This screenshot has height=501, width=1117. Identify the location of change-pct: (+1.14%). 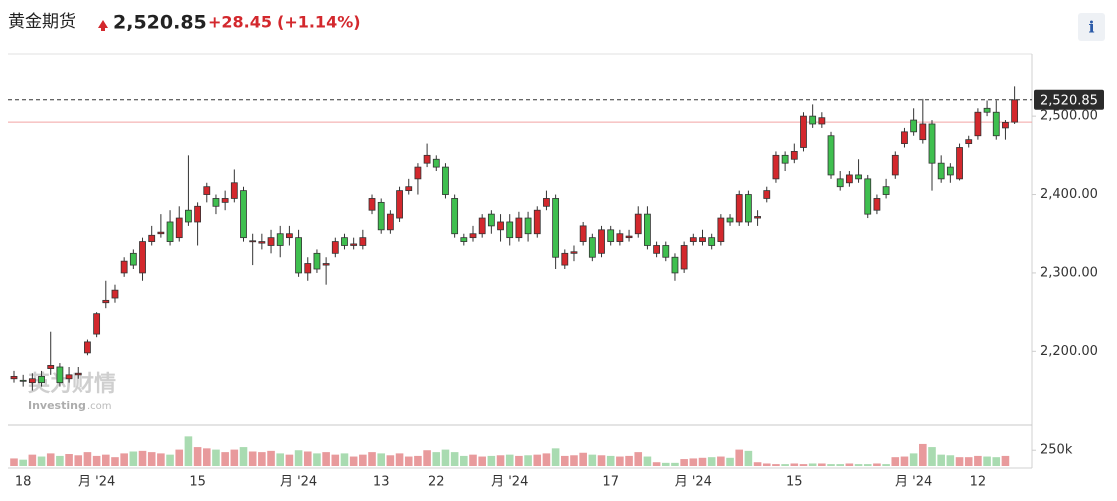
(319, 22).